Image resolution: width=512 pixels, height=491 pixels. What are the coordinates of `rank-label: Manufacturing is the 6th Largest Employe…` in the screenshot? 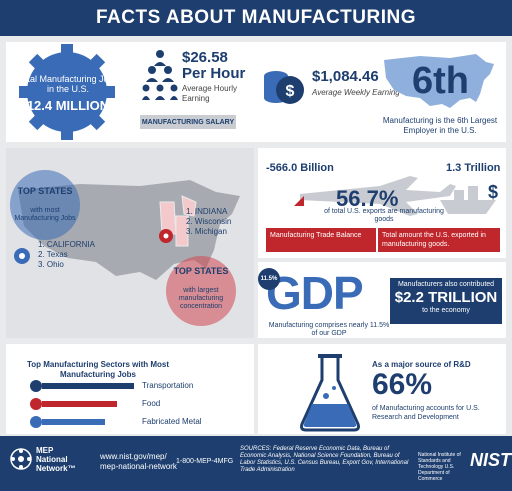 It's located at (440, 125).